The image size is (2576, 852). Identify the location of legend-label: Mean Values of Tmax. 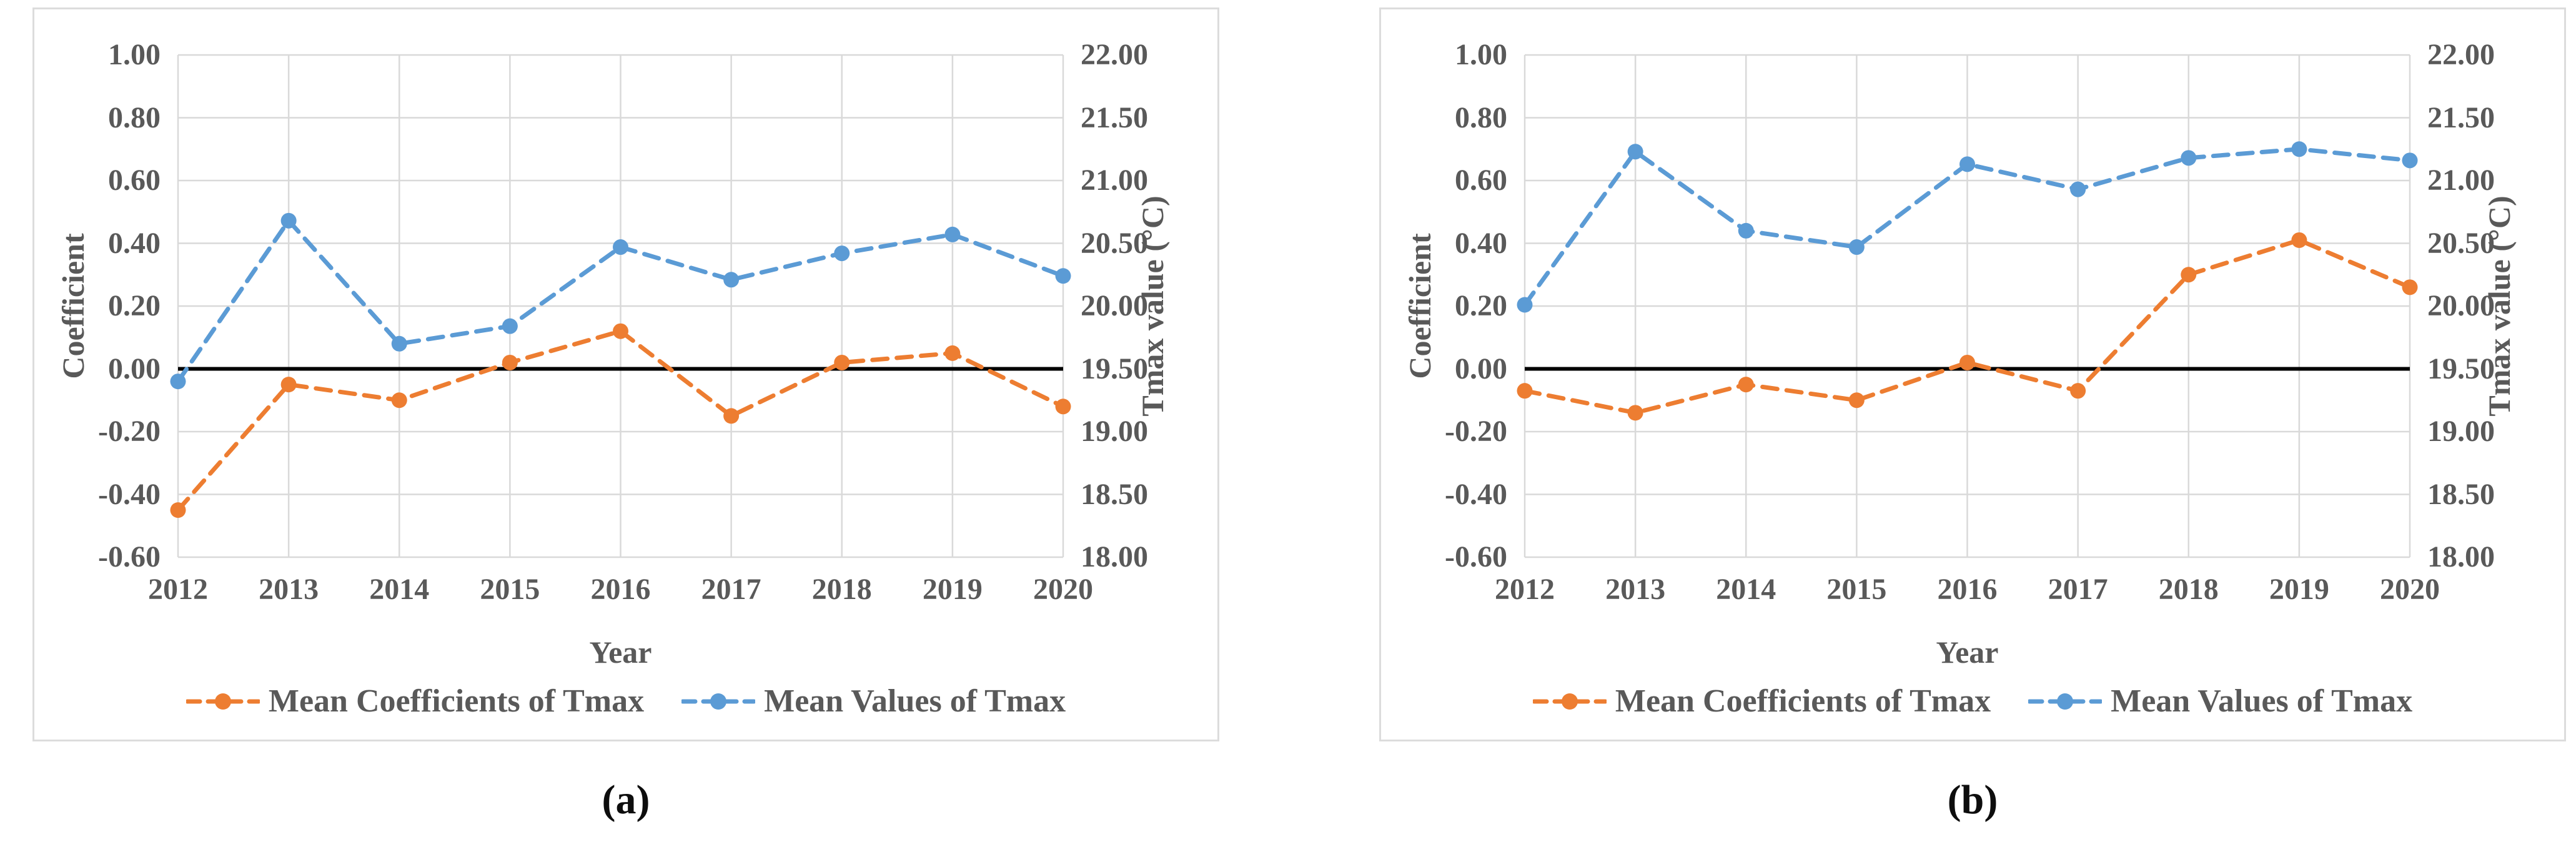
(2262, 701).